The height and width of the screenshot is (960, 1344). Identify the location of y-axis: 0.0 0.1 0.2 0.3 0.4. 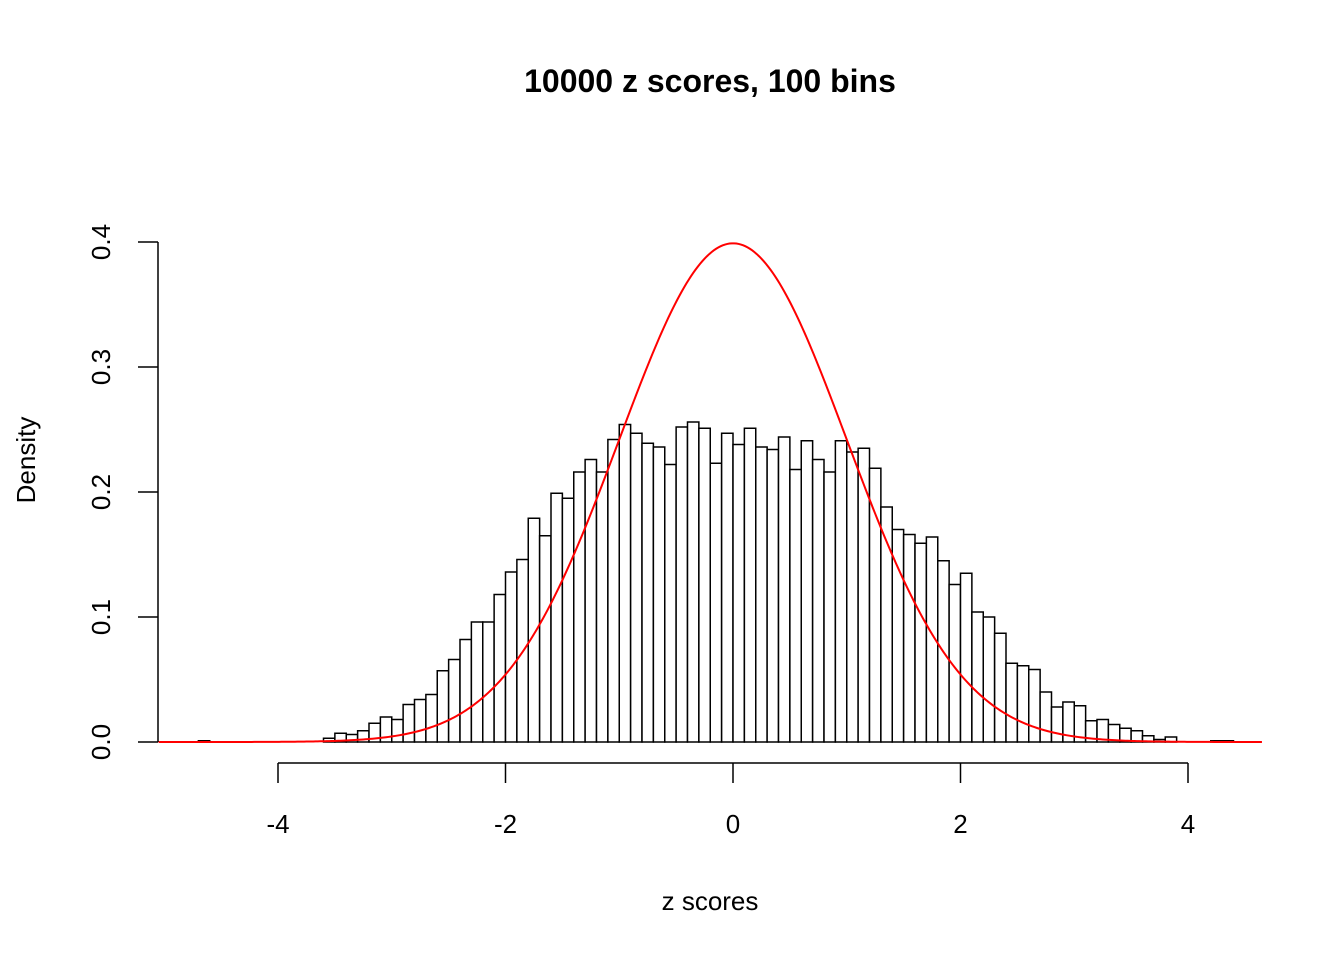
(122, 492).